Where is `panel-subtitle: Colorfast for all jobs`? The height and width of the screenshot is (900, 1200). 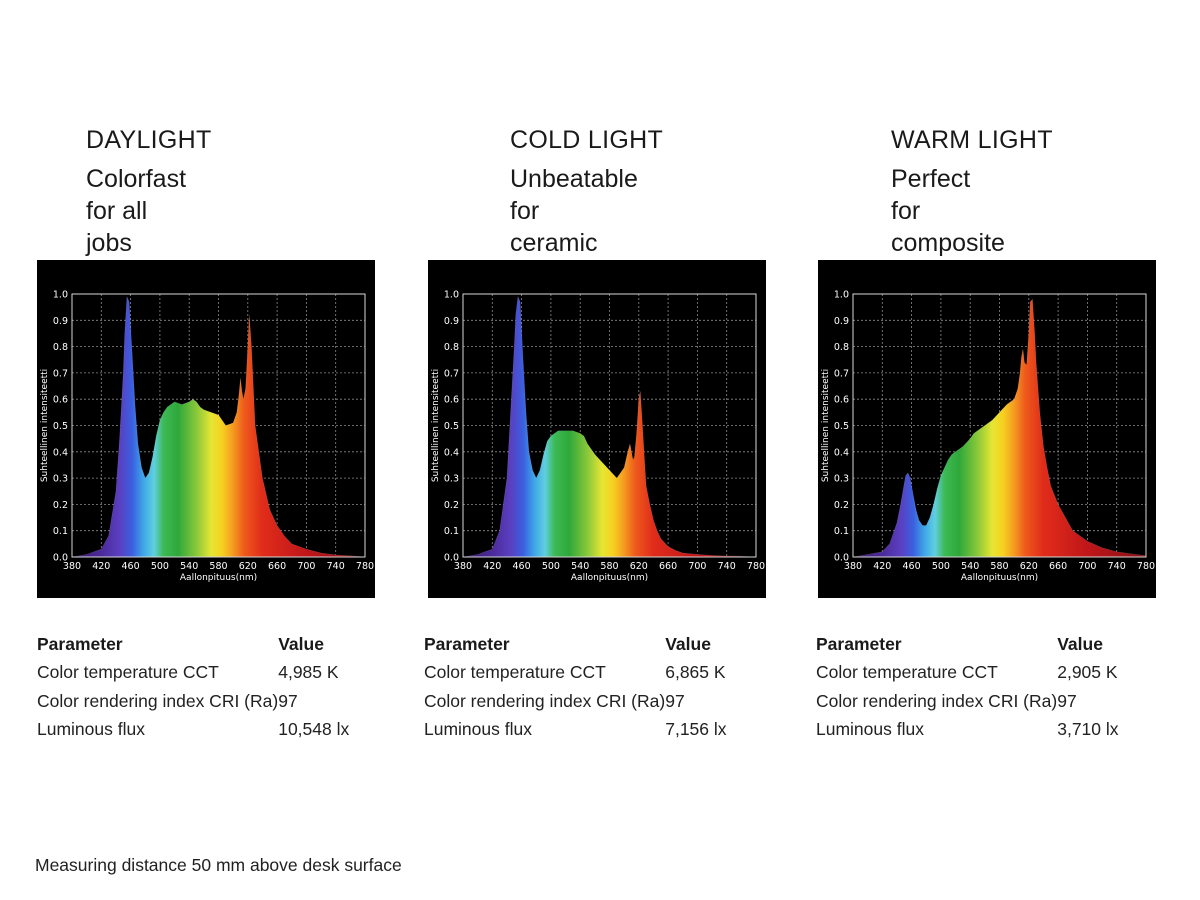 panel-subtitle: Colorfast for all jobs is located at coordinates (136, 211).